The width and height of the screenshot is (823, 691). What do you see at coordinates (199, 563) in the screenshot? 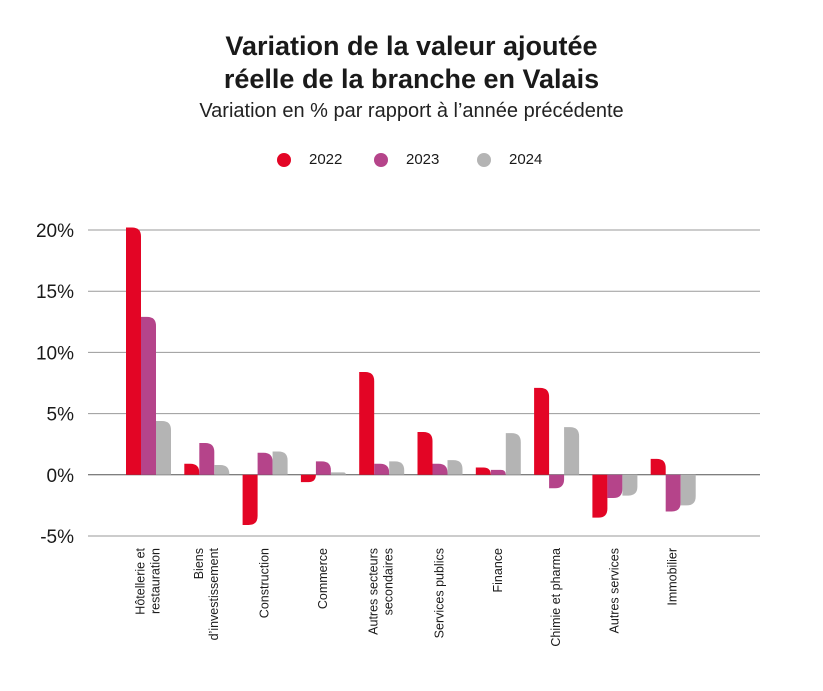
I see `x-tick-label: Biens` at bounding box center [199, 563].